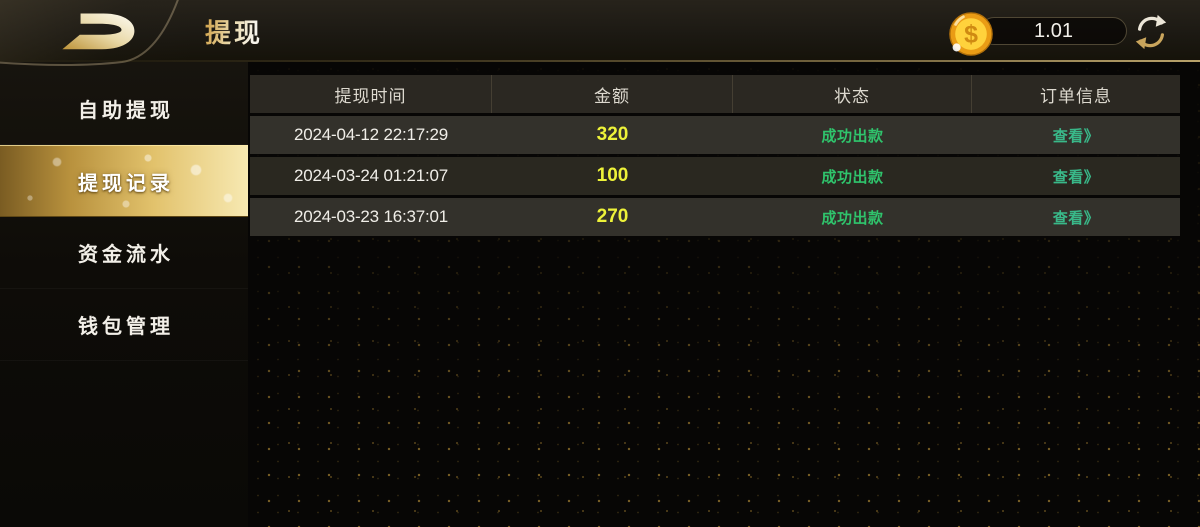 This screenshot has height=527, width=1200. What do you see at coordinates (124, 181) in the screenshot?
I see `sidebar-item-withdraw-records: 提现记录` at bounding box center [124, 181].